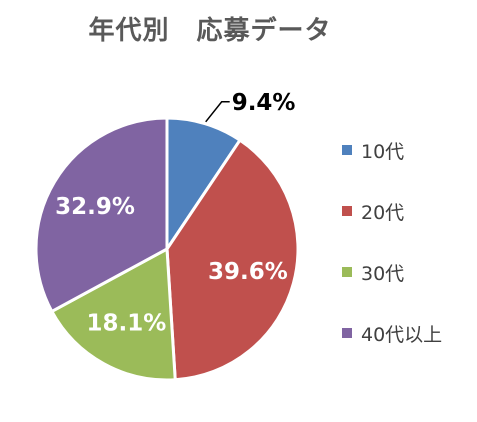  What do you see at coordinates (217, 112) in the screenshot?
I see `leader-line-10s` at bounding box center [217, 112].